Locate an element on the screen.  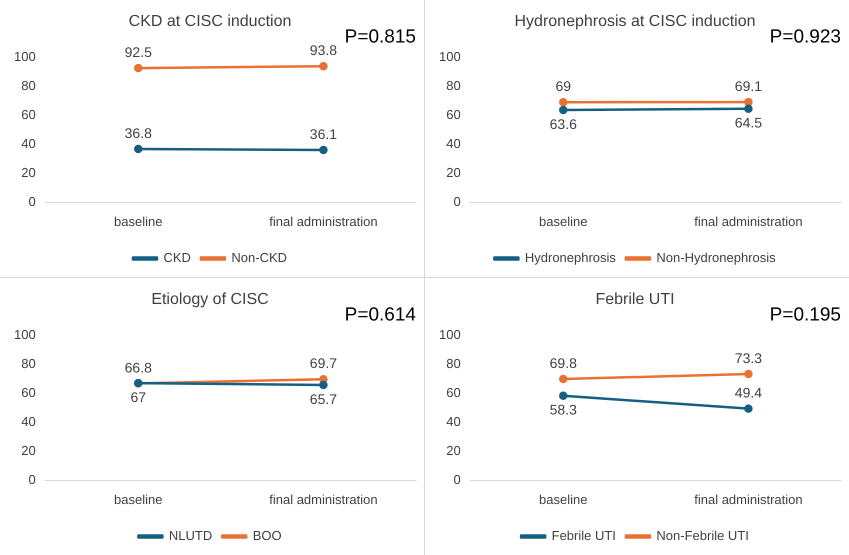
chart-title: Hydronephrosis at CISC induction is located at coordinates (635, 21).